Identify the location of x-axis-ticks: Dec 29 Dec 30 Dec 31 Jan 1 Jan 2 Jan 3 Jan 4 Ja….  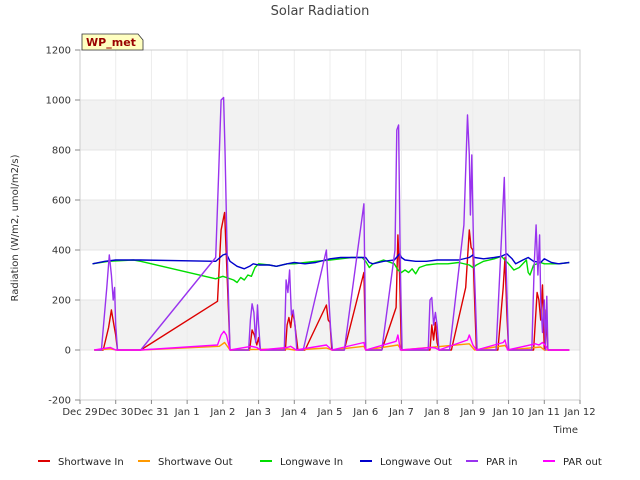
(329, 409).